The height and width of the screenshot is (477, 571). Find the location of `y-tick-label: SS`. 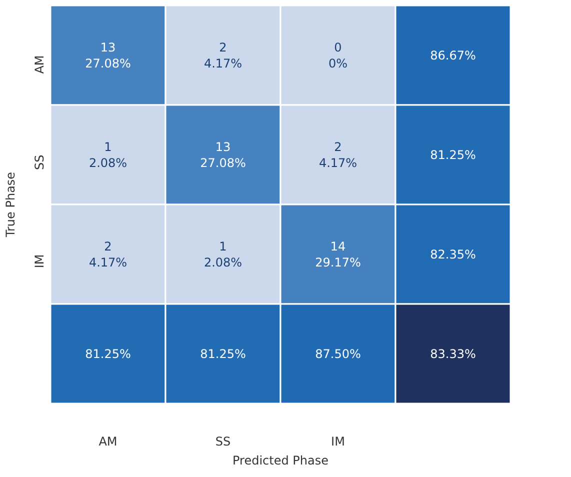

y-tick-label: SS is located at coordinates (39, 162).